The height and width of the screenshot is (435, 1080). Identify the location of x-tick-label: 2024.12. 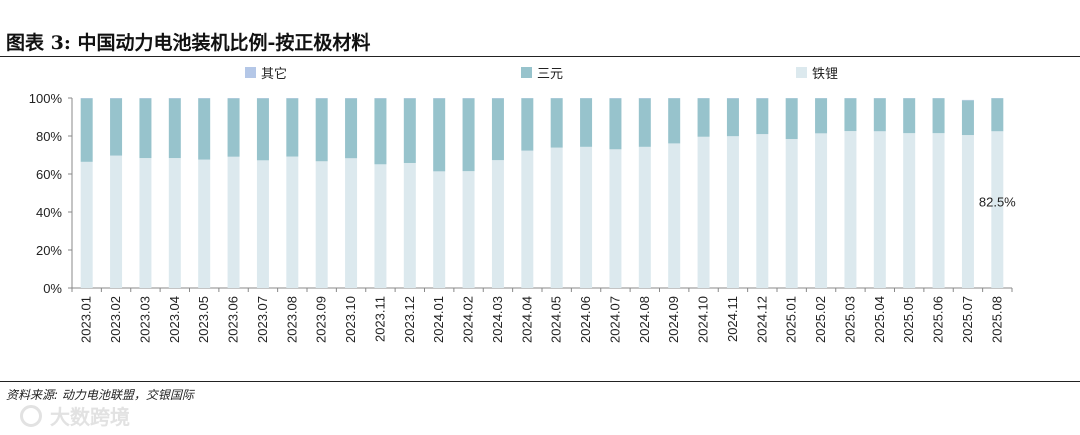
(761, 319).